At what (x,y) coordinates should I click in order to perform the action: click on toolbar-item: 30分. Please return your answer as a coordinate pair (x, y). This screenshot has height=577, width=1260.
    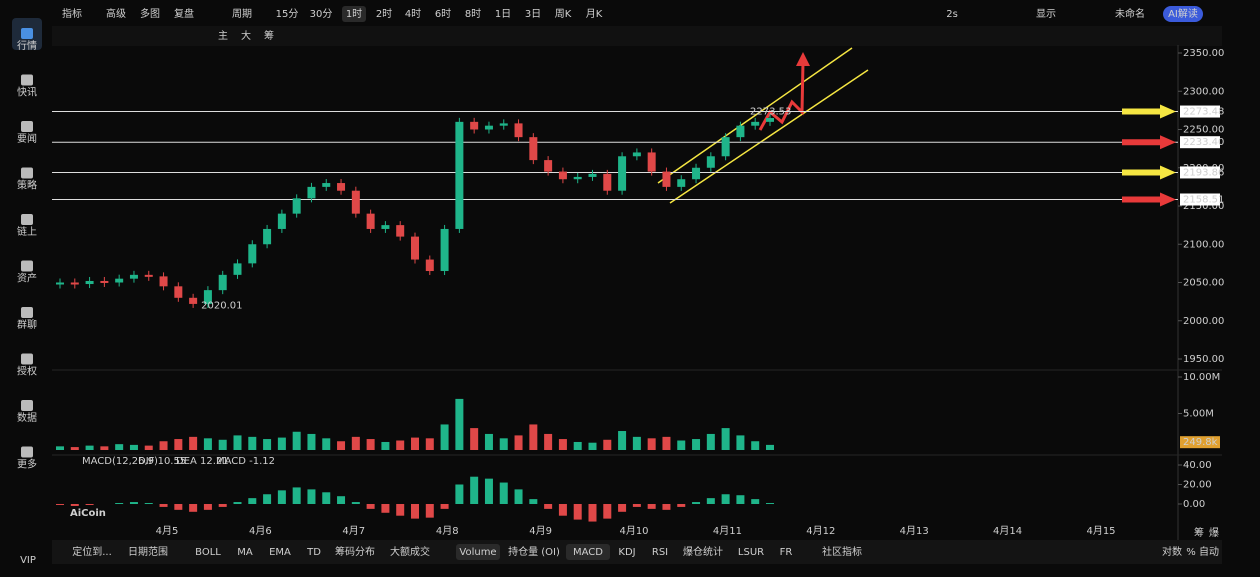
    Looking at the image, I should click on (321, 14).